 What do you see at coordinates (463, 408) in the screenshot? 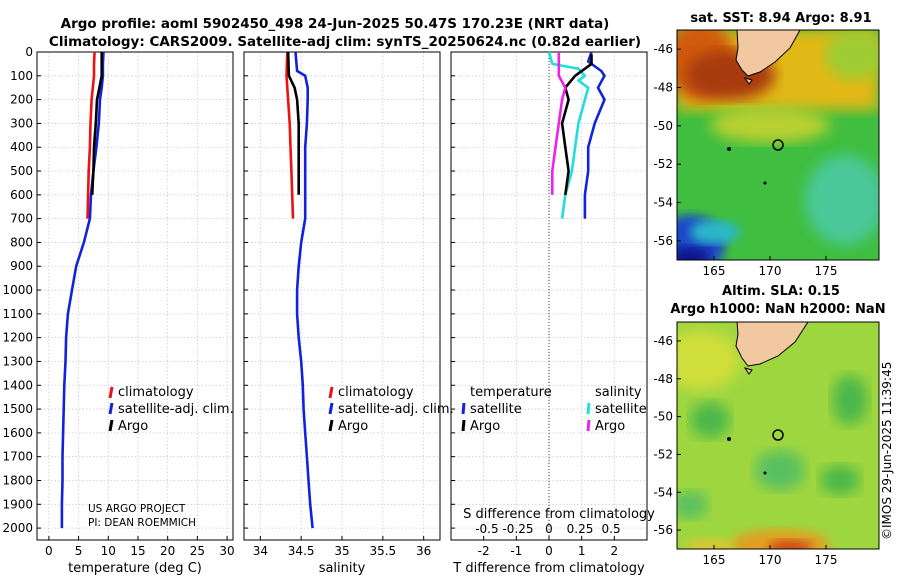
I see `legend-swatch-t-satellite` at bounding box center [463, 408].